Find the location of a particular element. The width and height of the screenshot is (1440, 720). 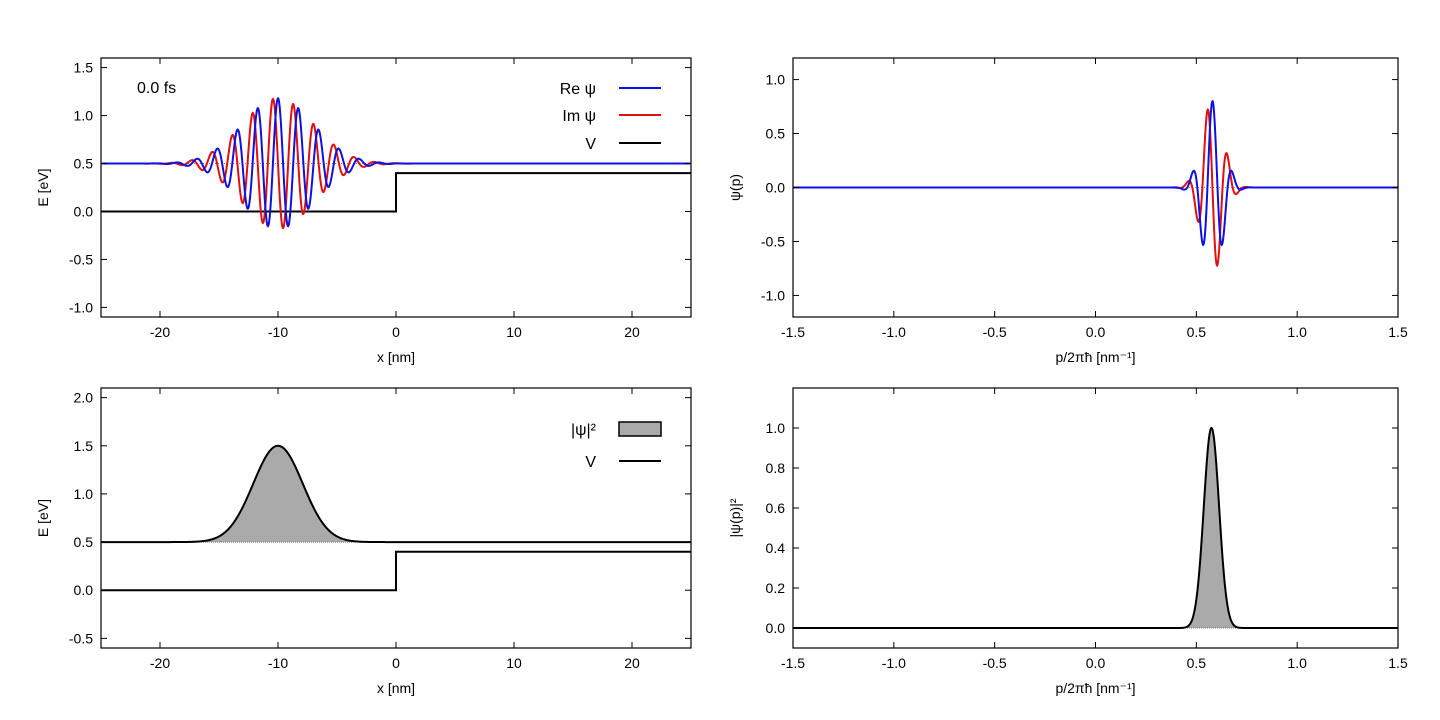

y-axis-label: |ψ(p)|² is located at coordinates (735, 517).